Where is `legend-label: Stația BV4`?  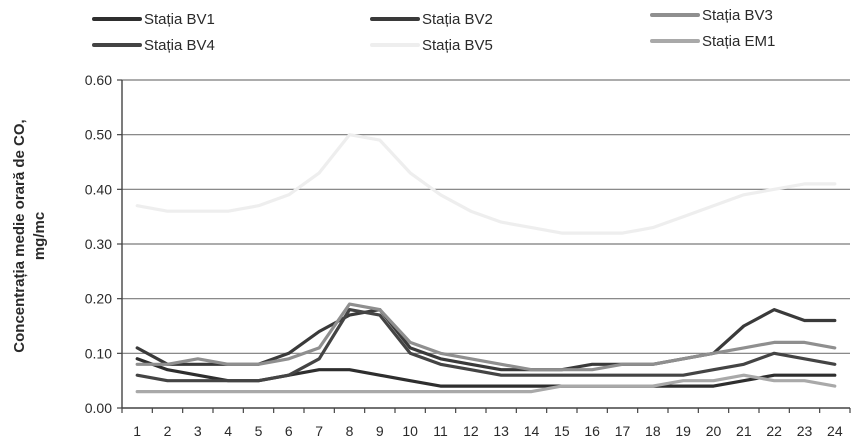
legend-label: Stația BV4 is located at coordinates (179, 45).